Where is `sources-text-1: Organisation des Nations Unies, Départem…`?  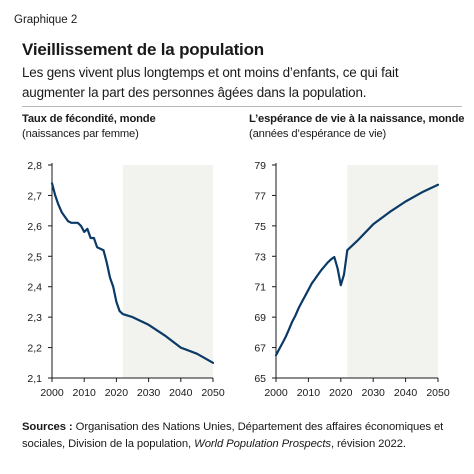
sources-text-1: Organisation des Nations Unies, Départem… is located at coordinates (233, 435).